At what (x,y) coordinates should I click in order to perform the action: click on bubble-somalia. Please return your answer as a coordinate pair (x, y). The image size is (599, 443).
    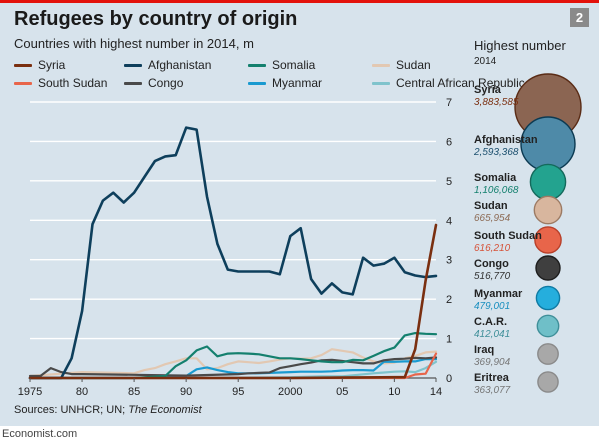
    Looking at the image, I should click on (548, 182).